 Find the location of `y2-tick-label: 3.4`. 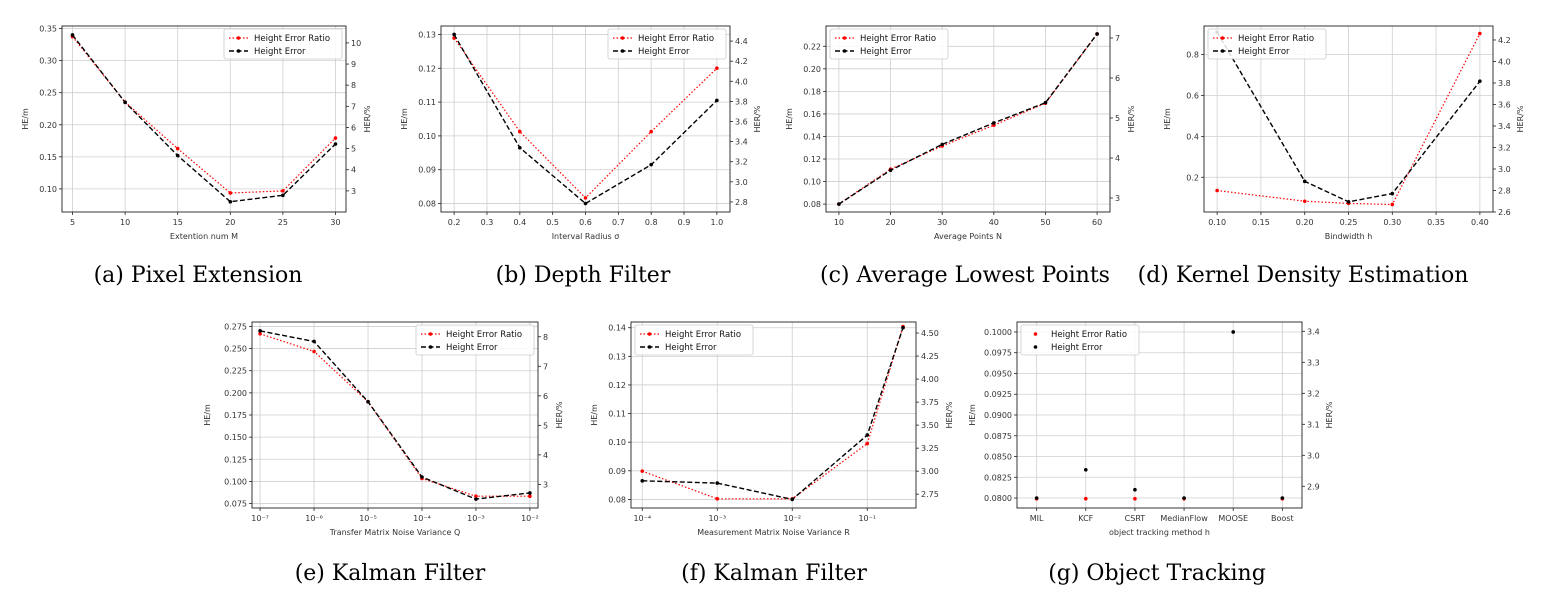

y2-tick-label: 3.4 is located at coordinates (1313, 331).